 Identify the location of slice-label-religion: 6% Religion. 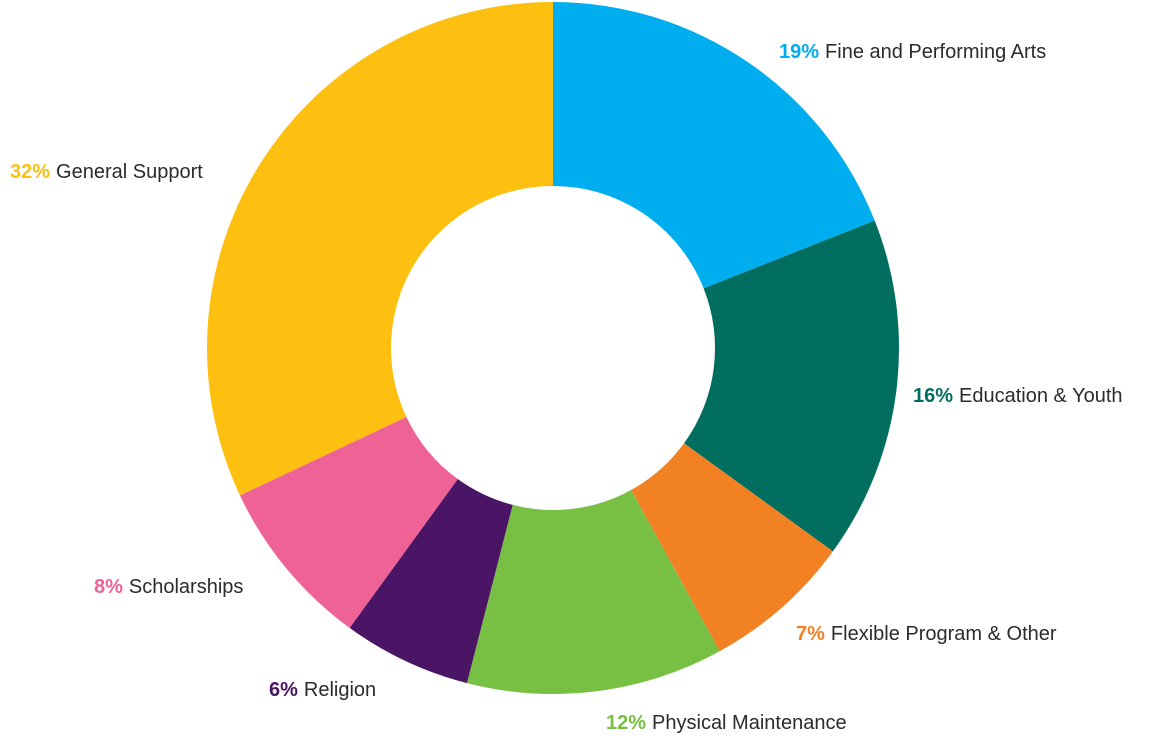
(322, 690).